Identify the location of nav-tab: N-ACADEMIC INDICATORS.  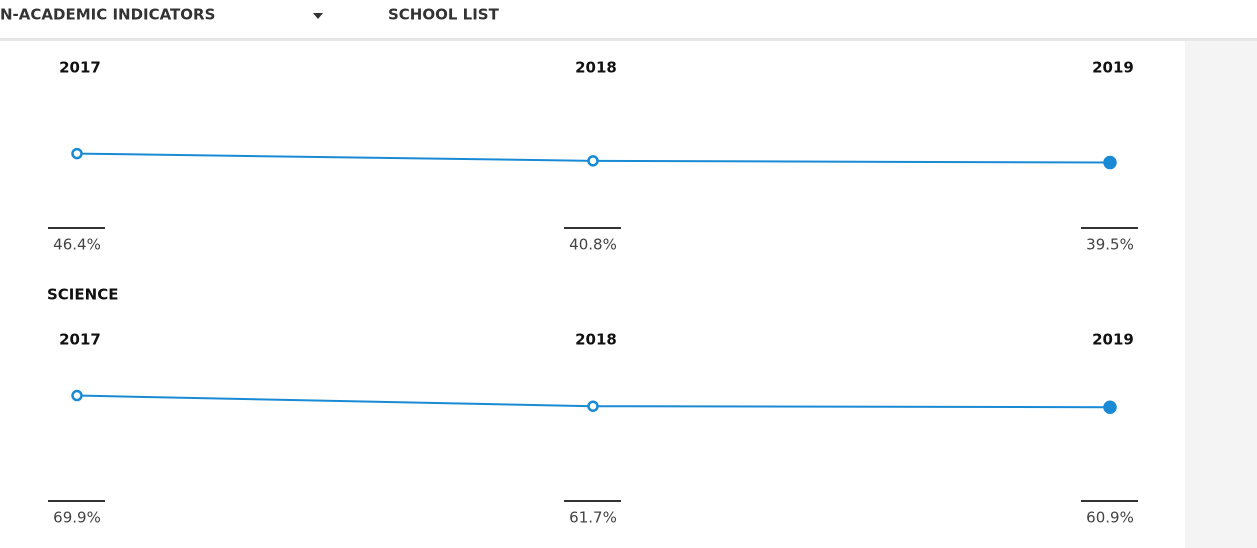
(107, 15).